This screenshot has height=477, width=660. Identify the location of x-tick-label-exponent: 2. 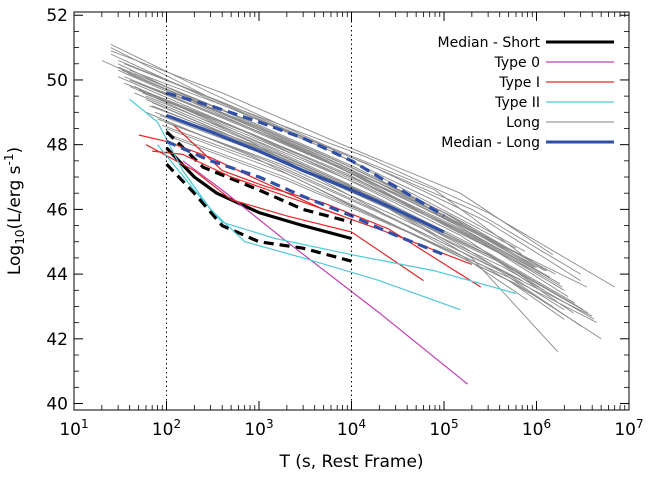
(178, 424).